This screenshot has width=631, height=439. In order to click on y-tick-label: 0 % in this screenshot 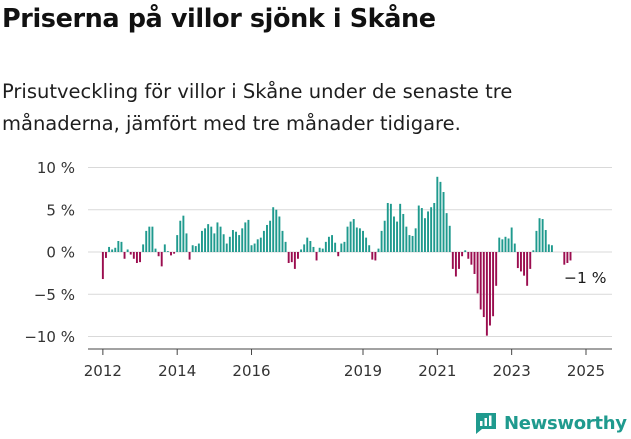, I will do `click(60, 253)`.